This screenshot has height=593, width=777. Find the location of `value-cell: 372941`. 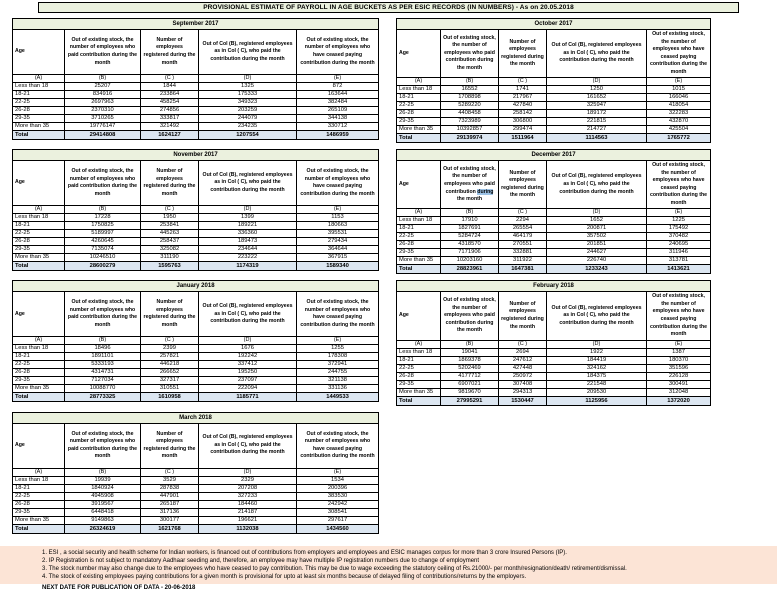

value-cell: 372941 is located at coordinates (337, 365).